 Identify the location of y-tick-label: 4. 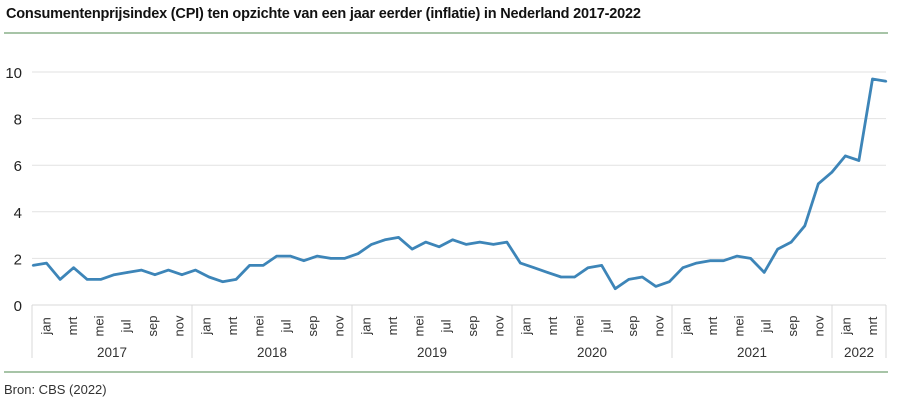
(18, 213).